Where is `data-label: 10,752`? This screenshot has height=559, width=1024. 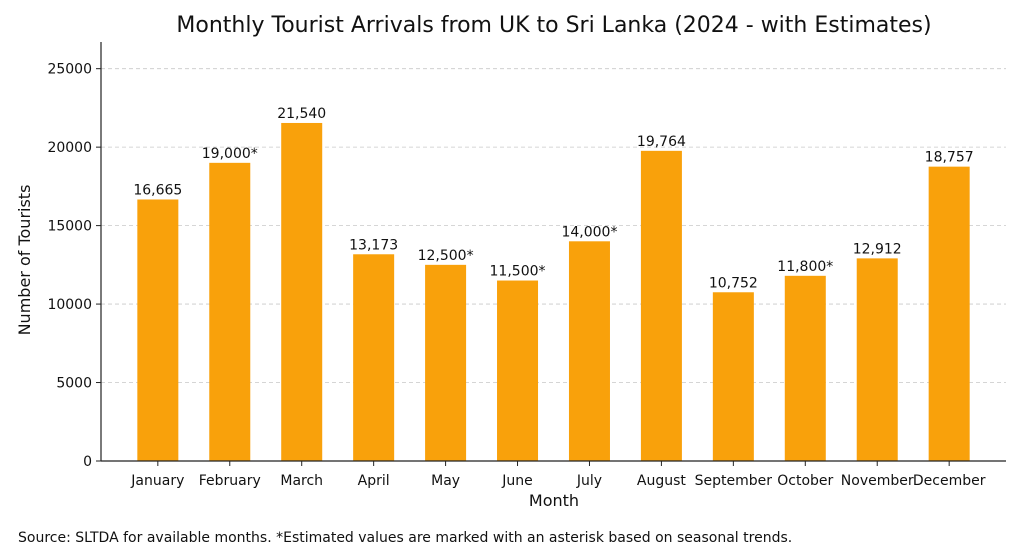 data-label: 10,752 is located at coordinates (733, 283).